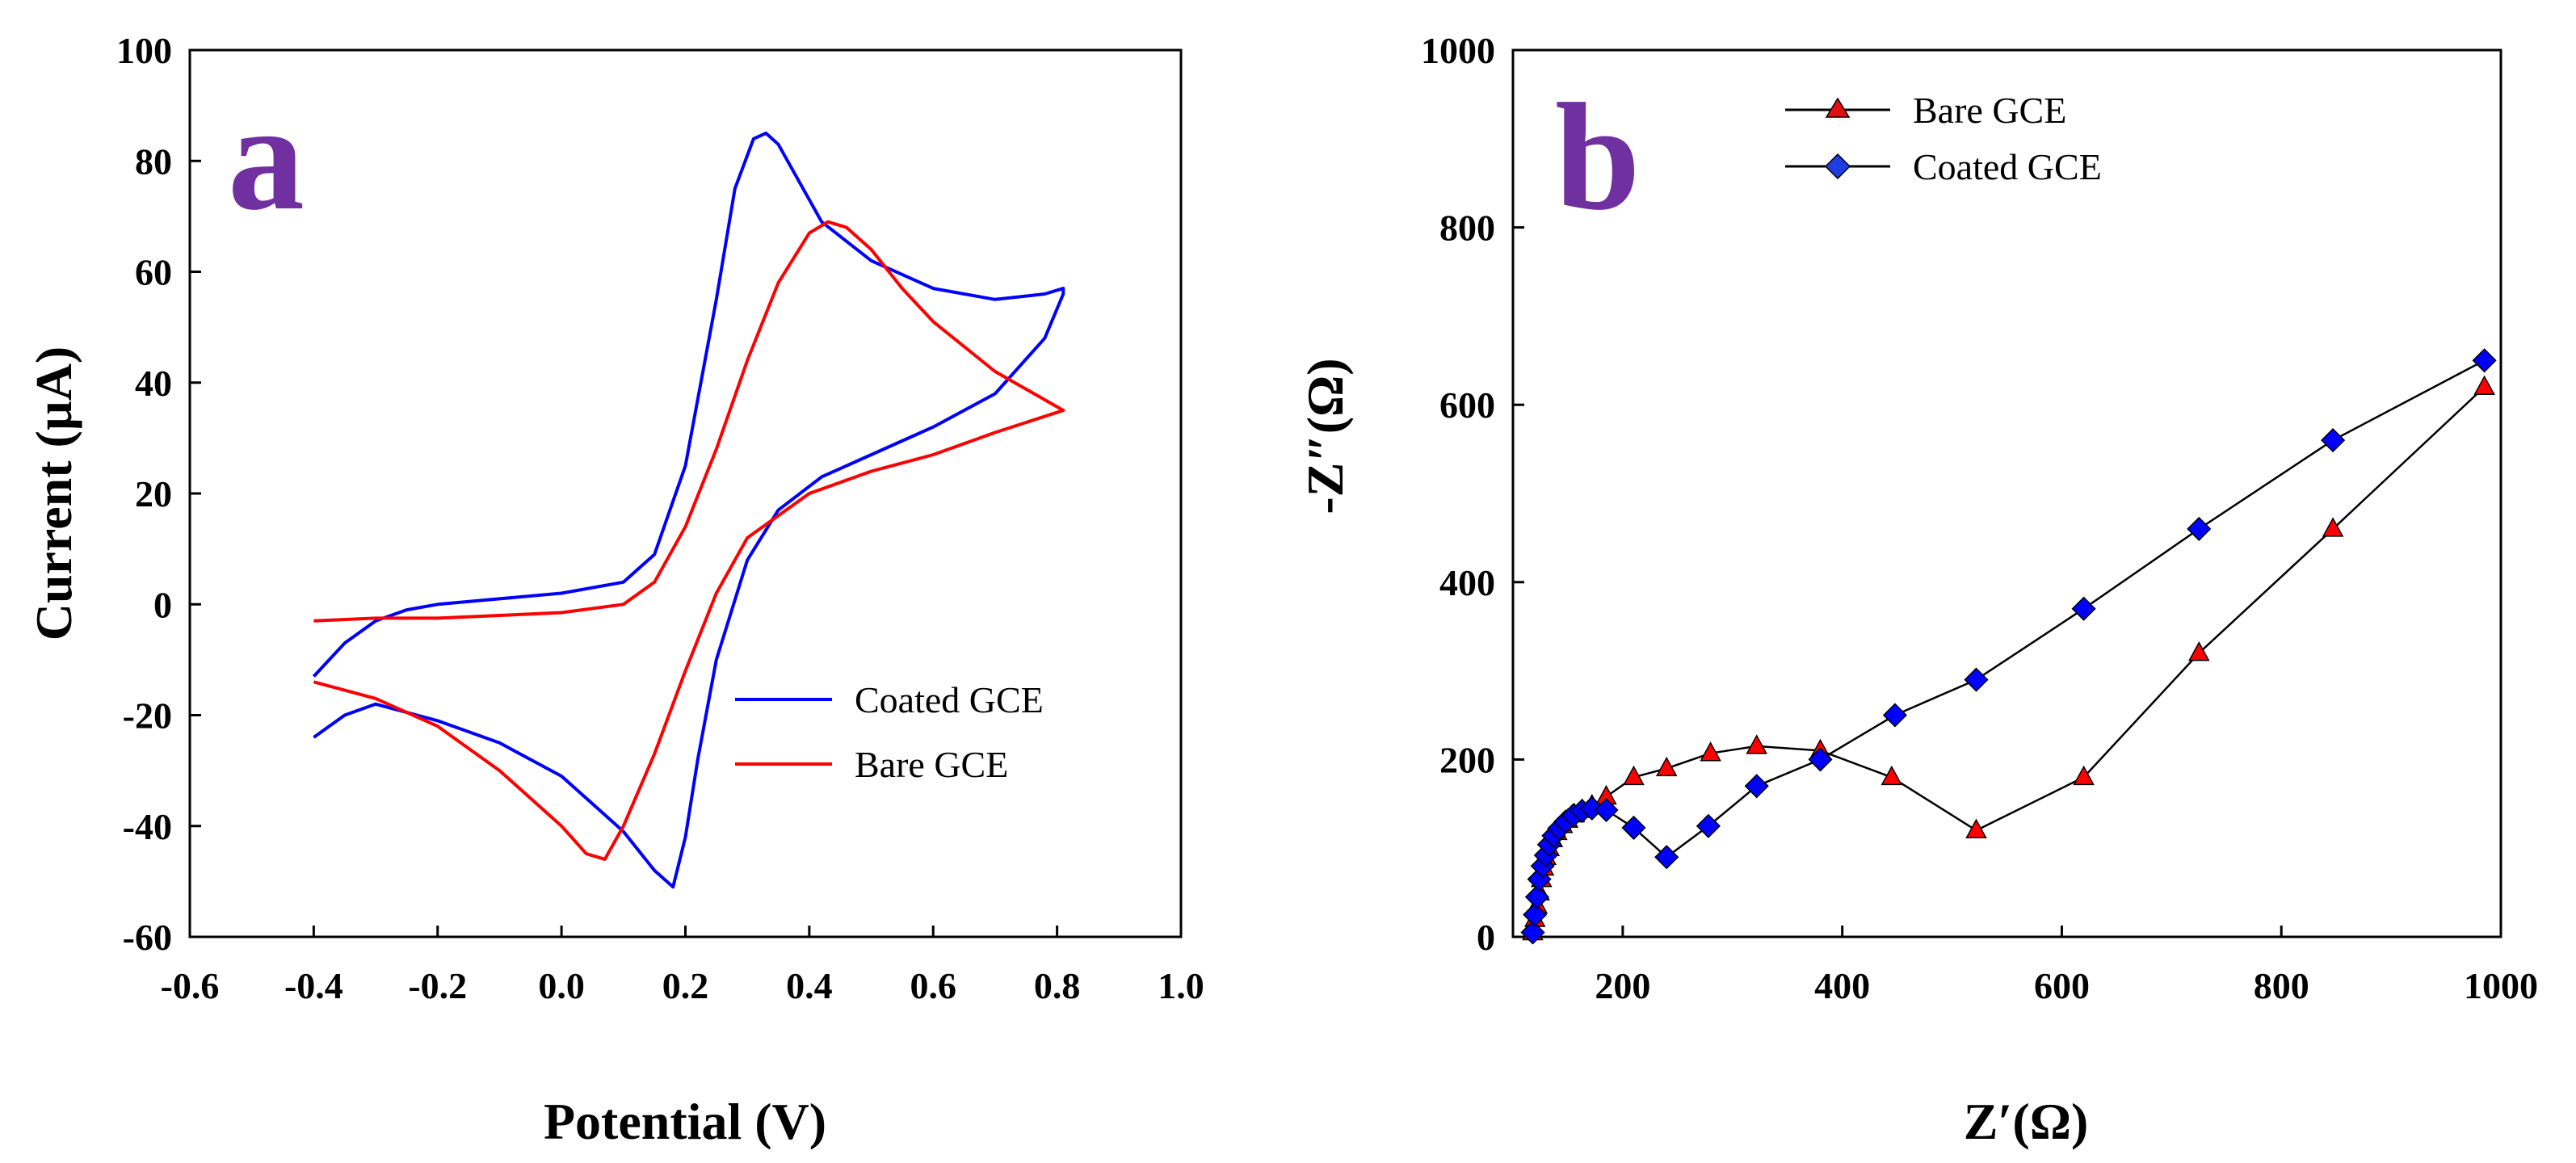 This screenshot has width=2576, height=1163. What do you see at coordinates (1838, 107) in the screenshot?
I see `panel-b-legend-marker-bare` at bounding box center [1838, 107].